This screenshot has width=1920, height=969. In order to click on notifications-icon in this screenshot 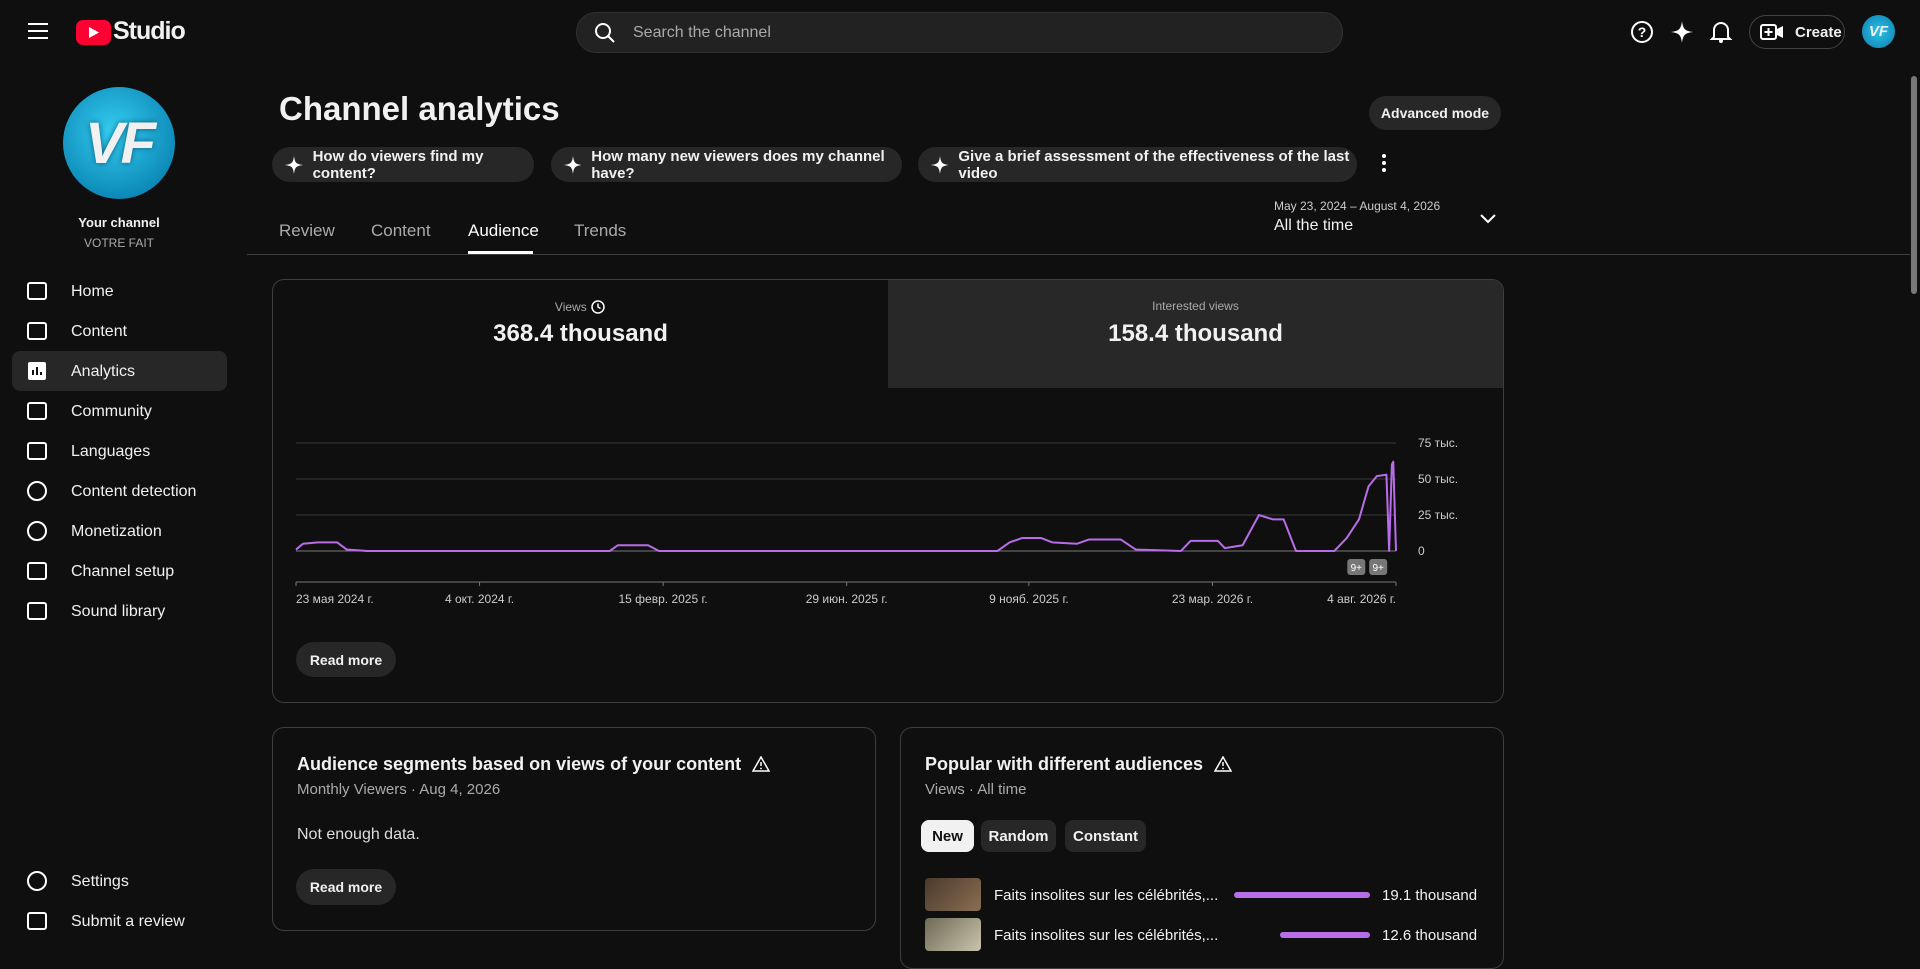, I will do `click(1721, 32)`.